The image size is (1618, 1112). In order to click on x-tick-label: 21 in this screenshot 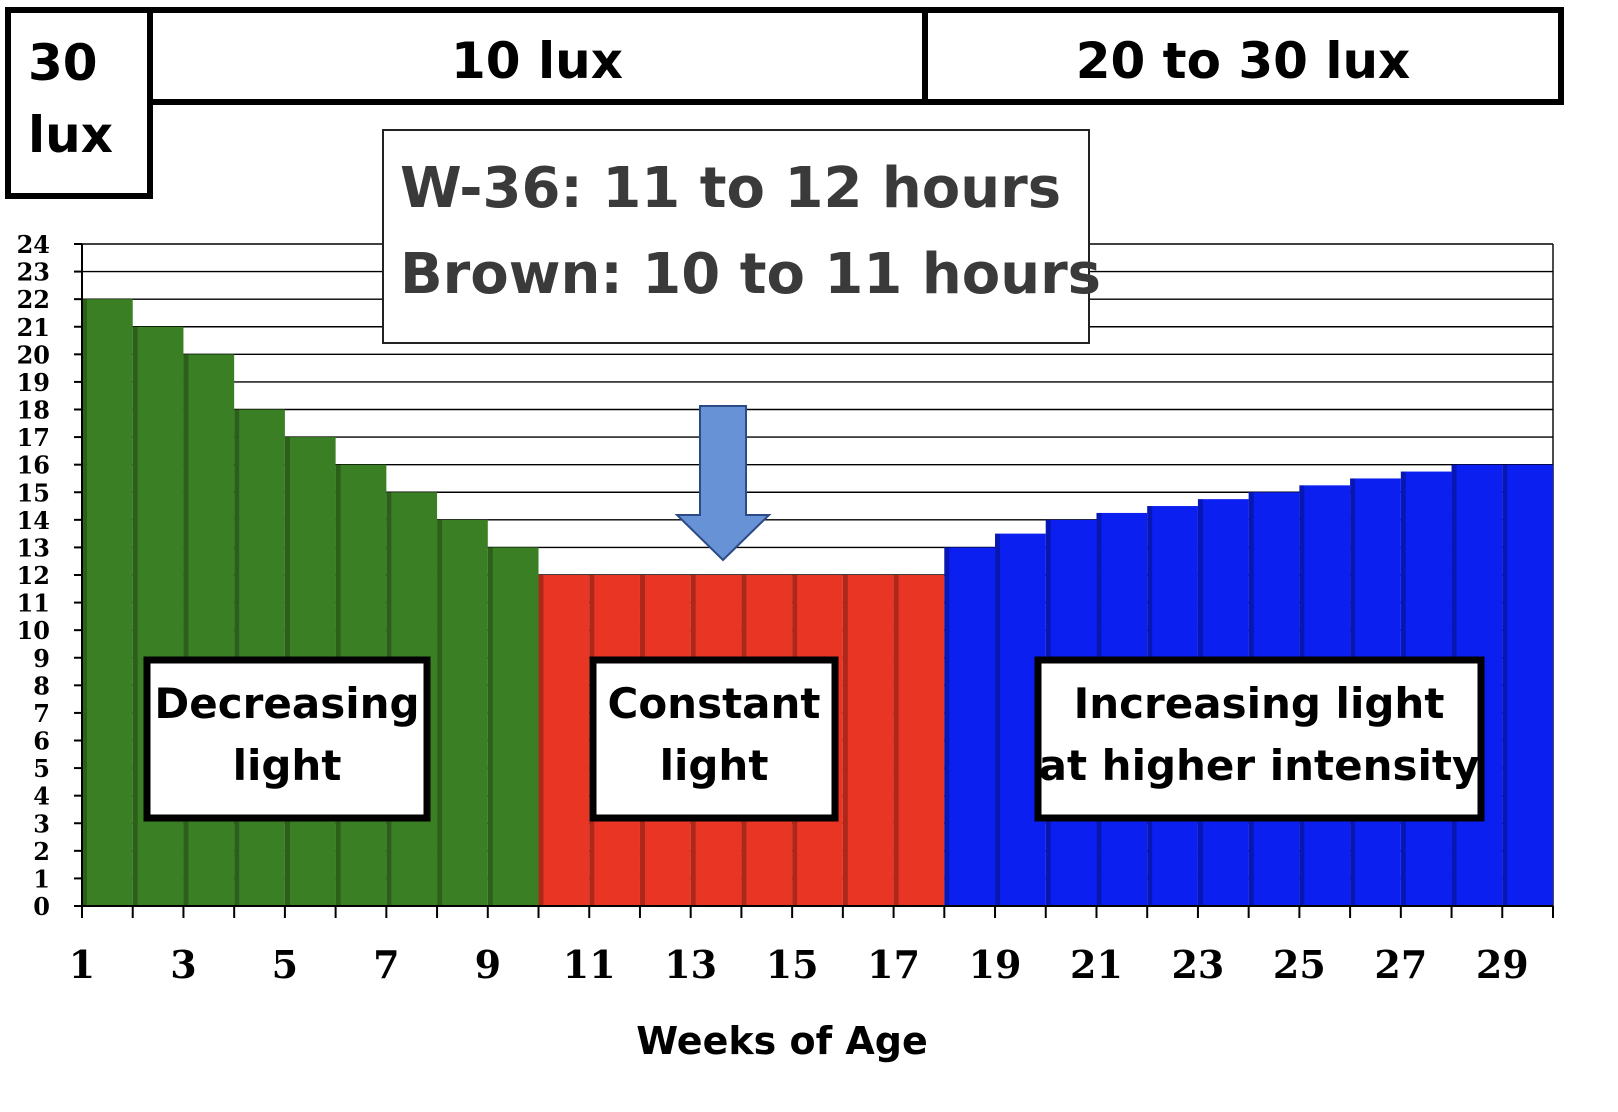, I will do `click(1096, 964)`.